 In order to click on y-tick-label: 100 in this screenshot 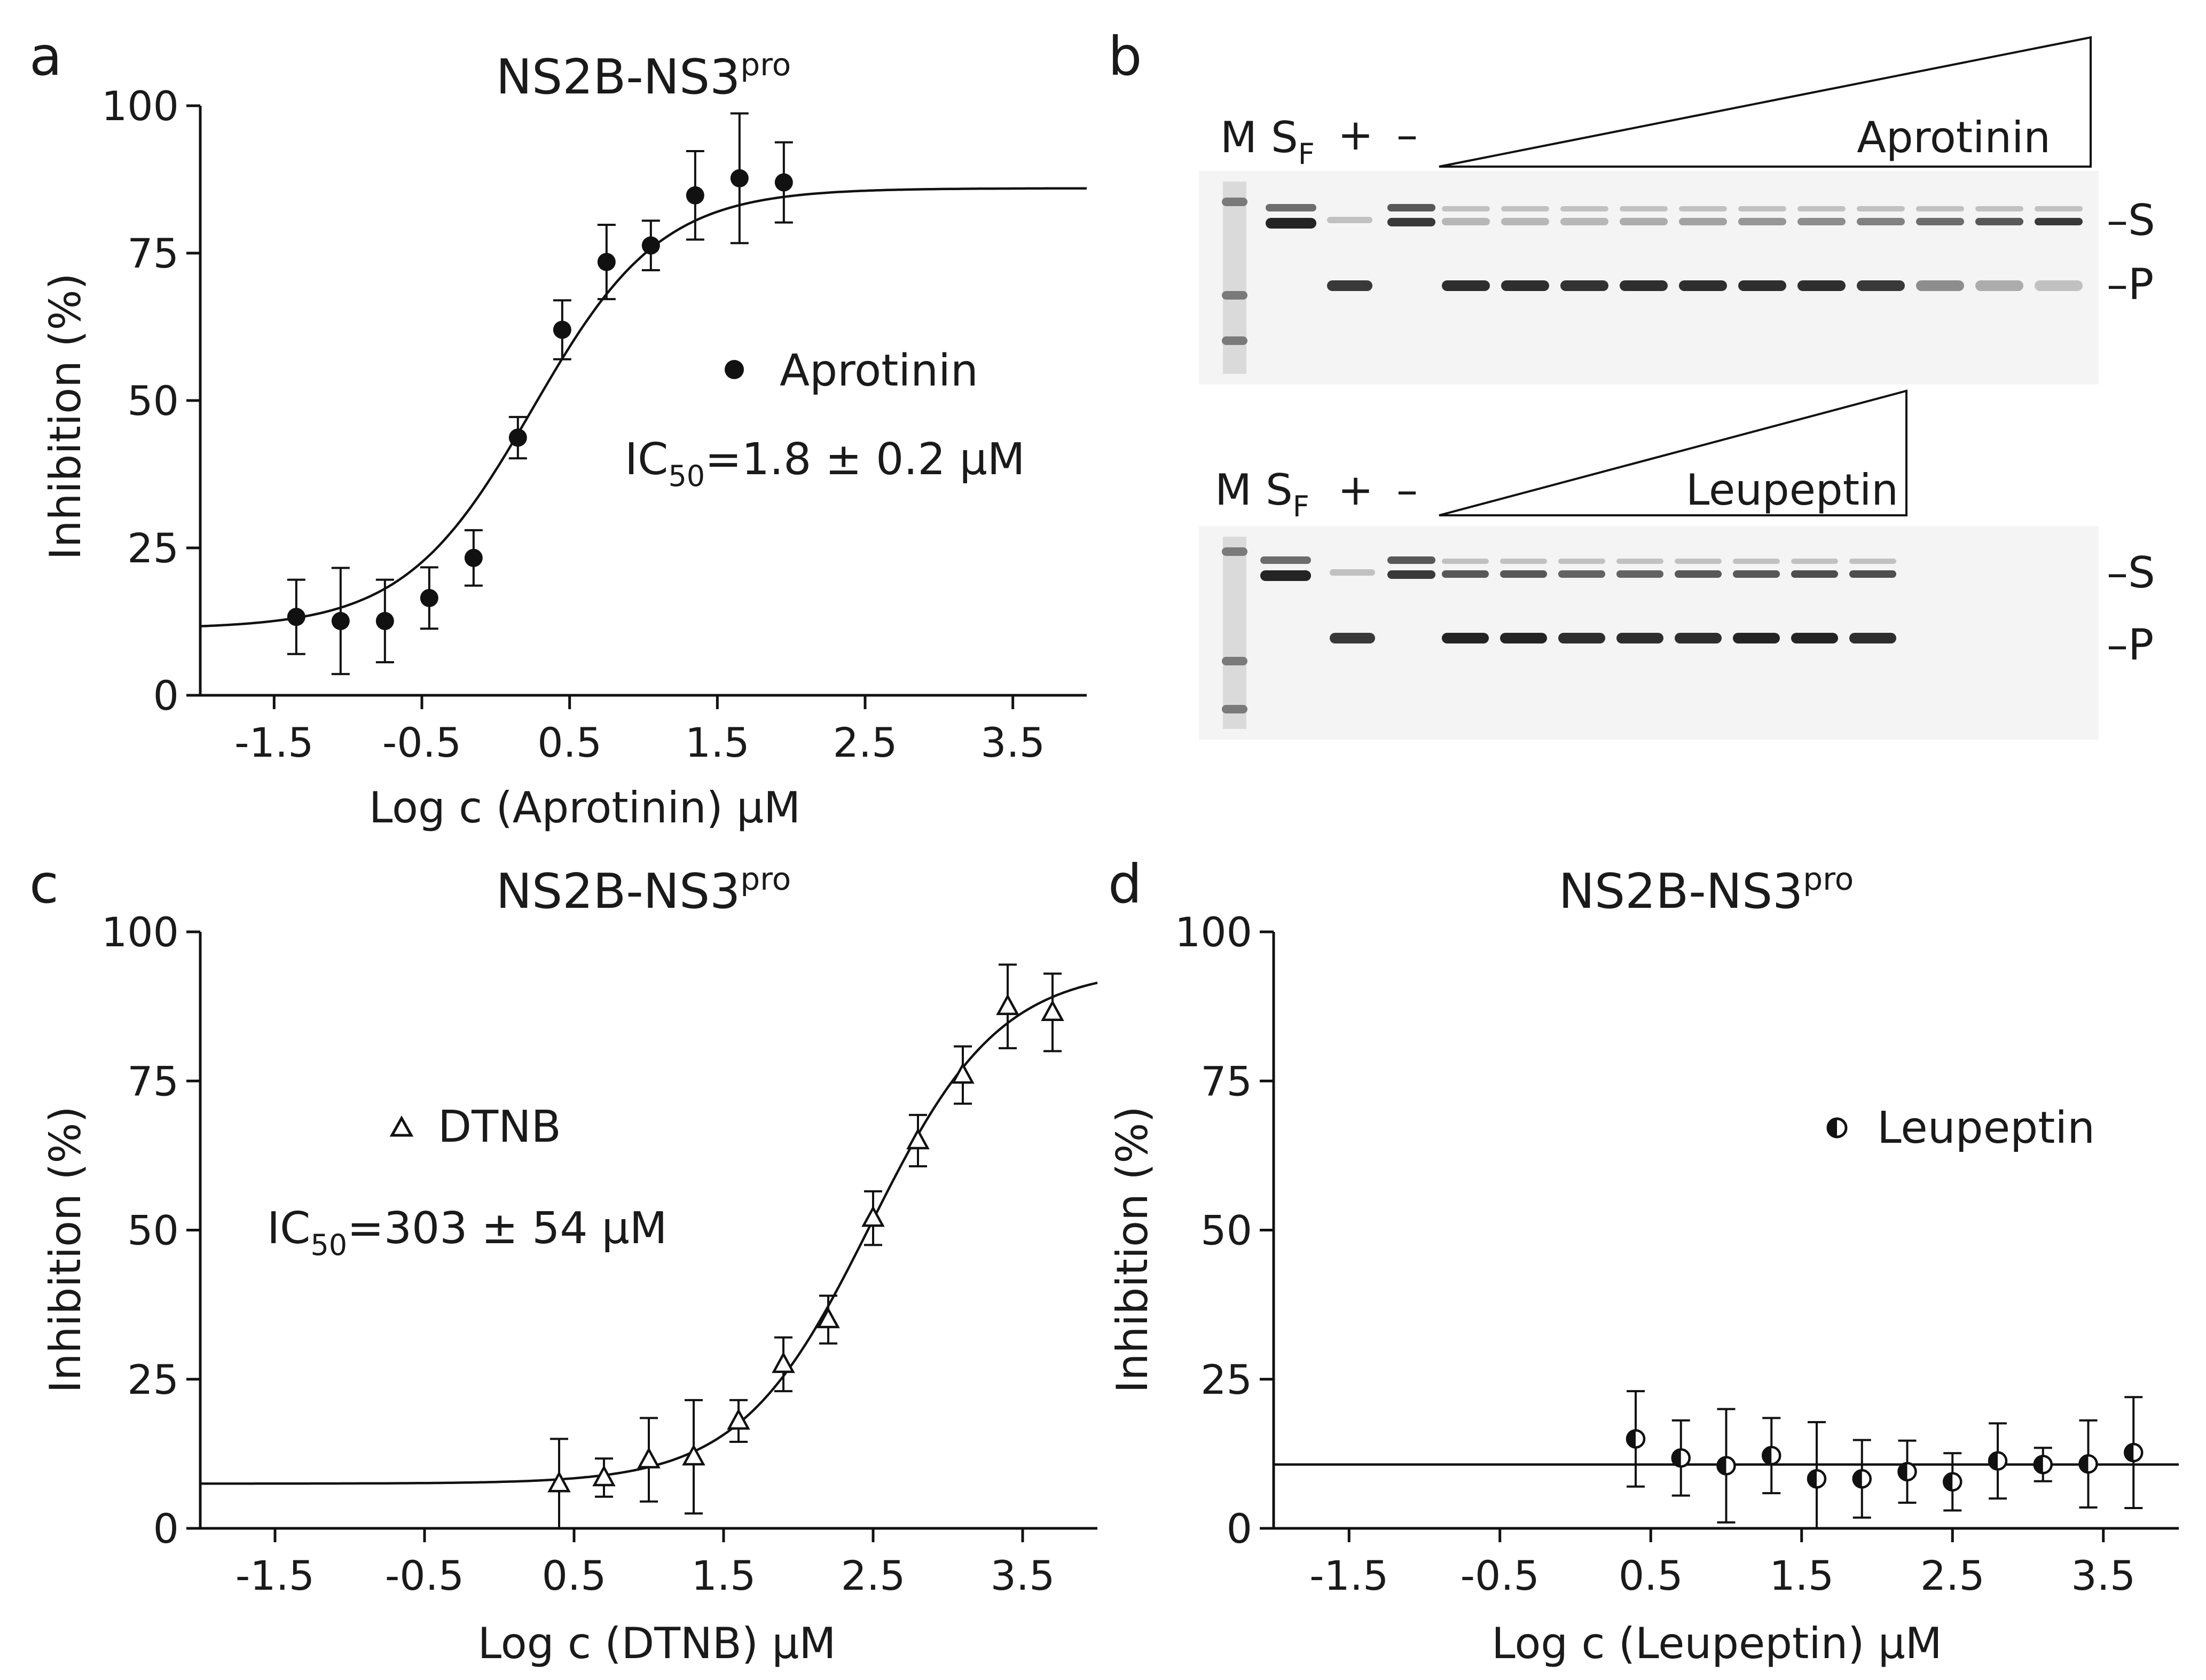, I will do `click(1213, 932)`.